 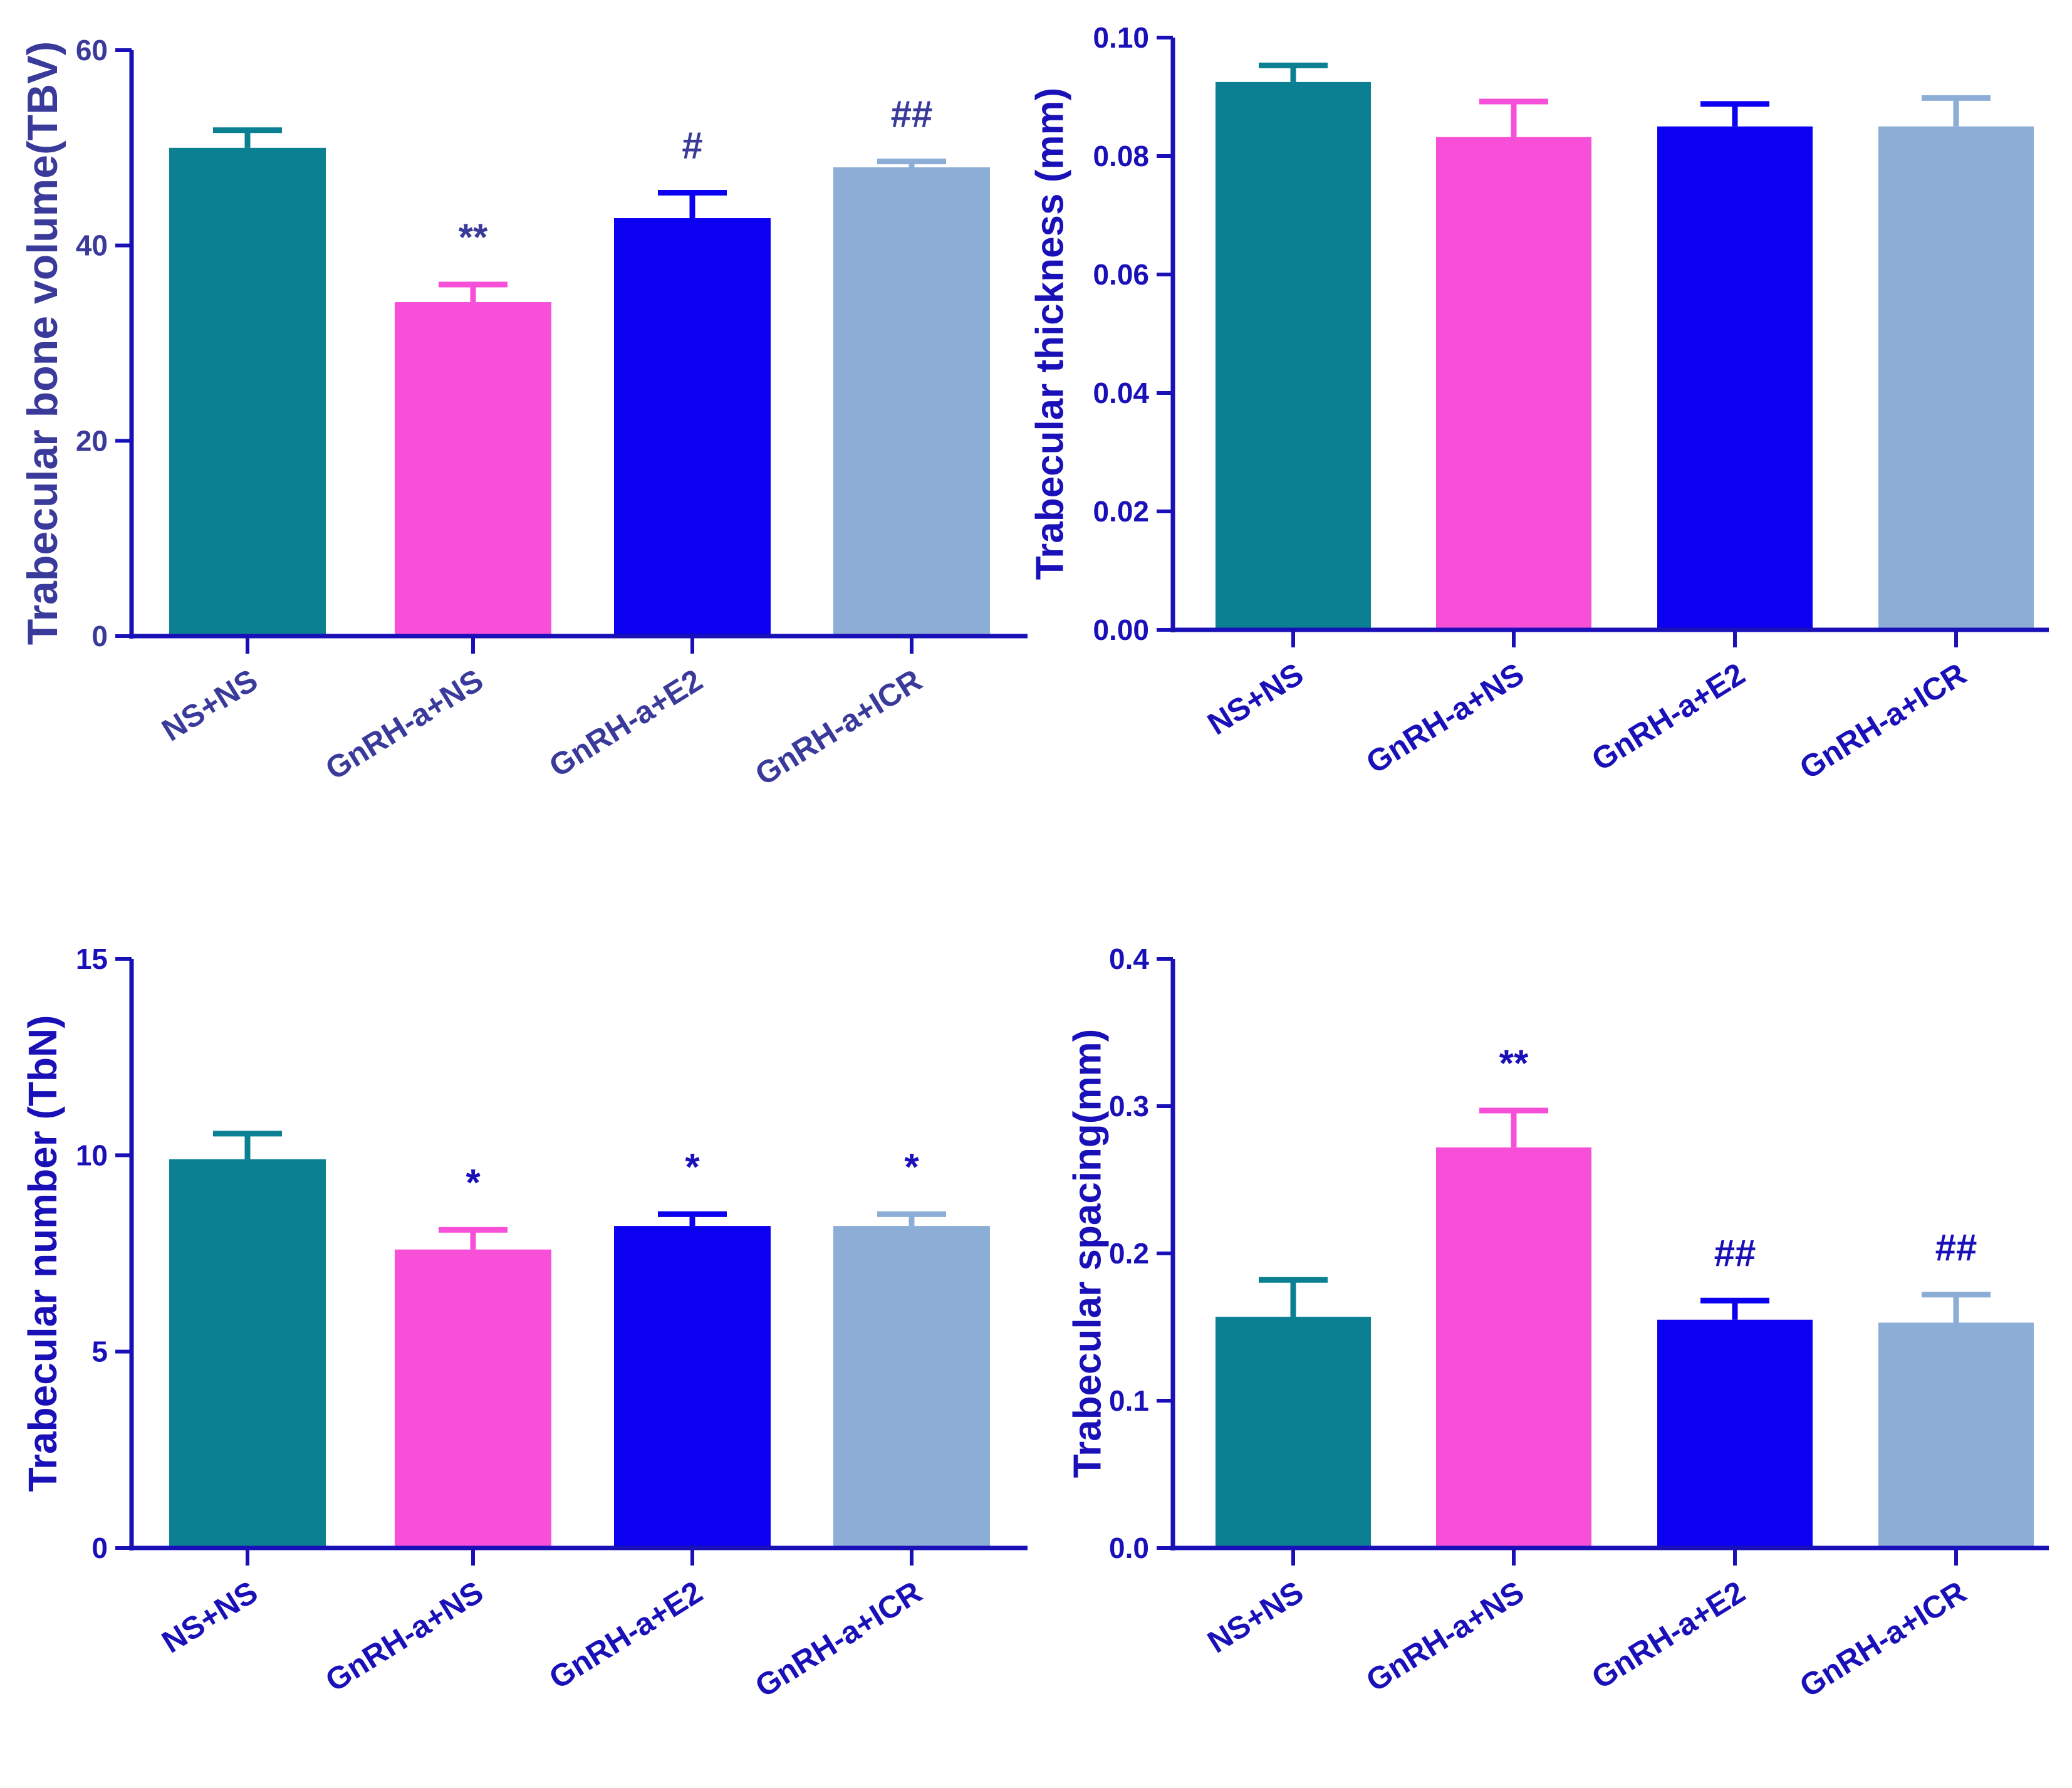 What do you see at coordinates (1088, 1253) in the screenshot?
I see `y-axis-title: Trabecular spacing(mm)` at bounding box center [1088, 1253].